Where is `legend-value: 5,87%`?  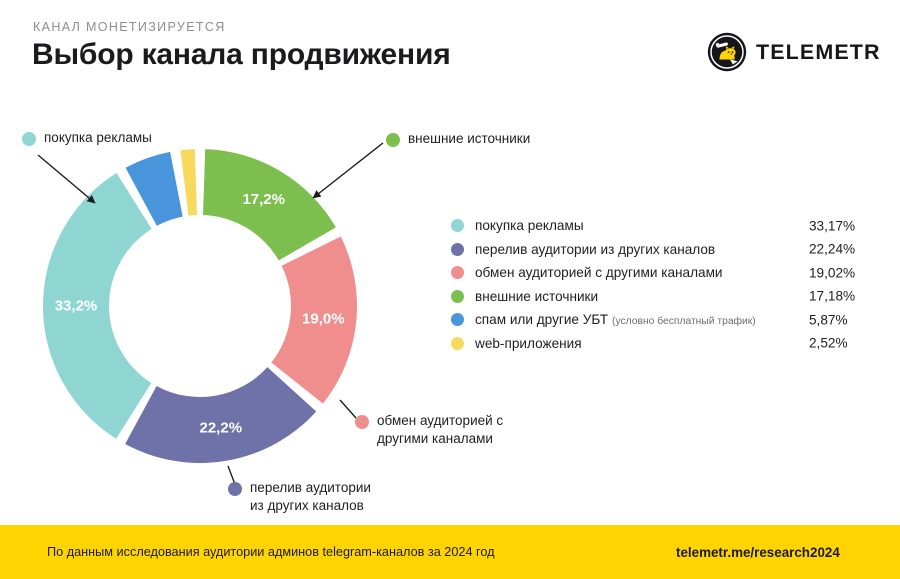
legend-value: 5,87% is located at coordinates (828, 320).